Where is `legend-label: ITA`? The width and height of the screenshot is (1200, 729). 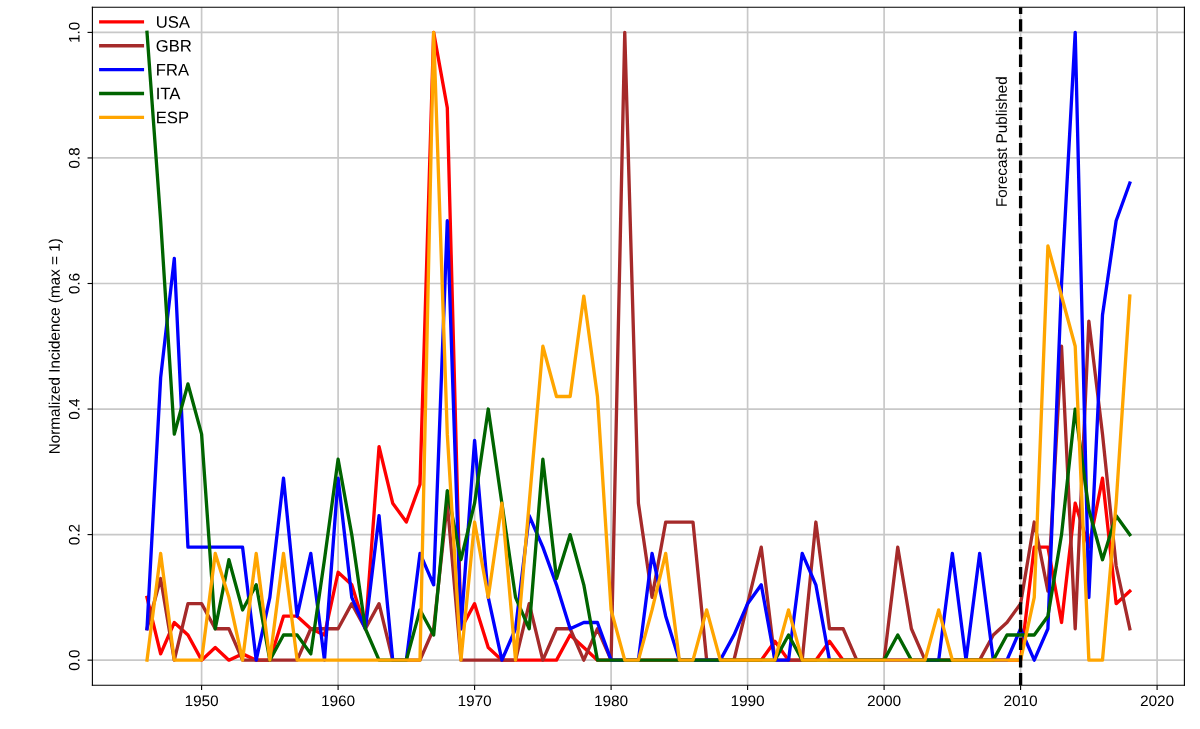
legend-label: ITA is located at coordinates (169, 93).